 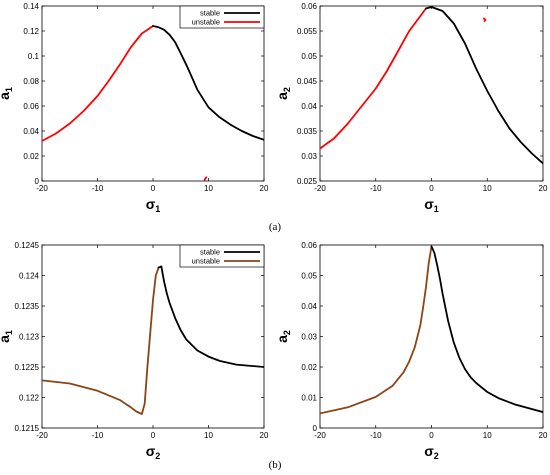 What do you see at coordinates (27, 367) in the screenshot?
I see `y-tick-label: 0.1225` at bounding box center [27, 367].